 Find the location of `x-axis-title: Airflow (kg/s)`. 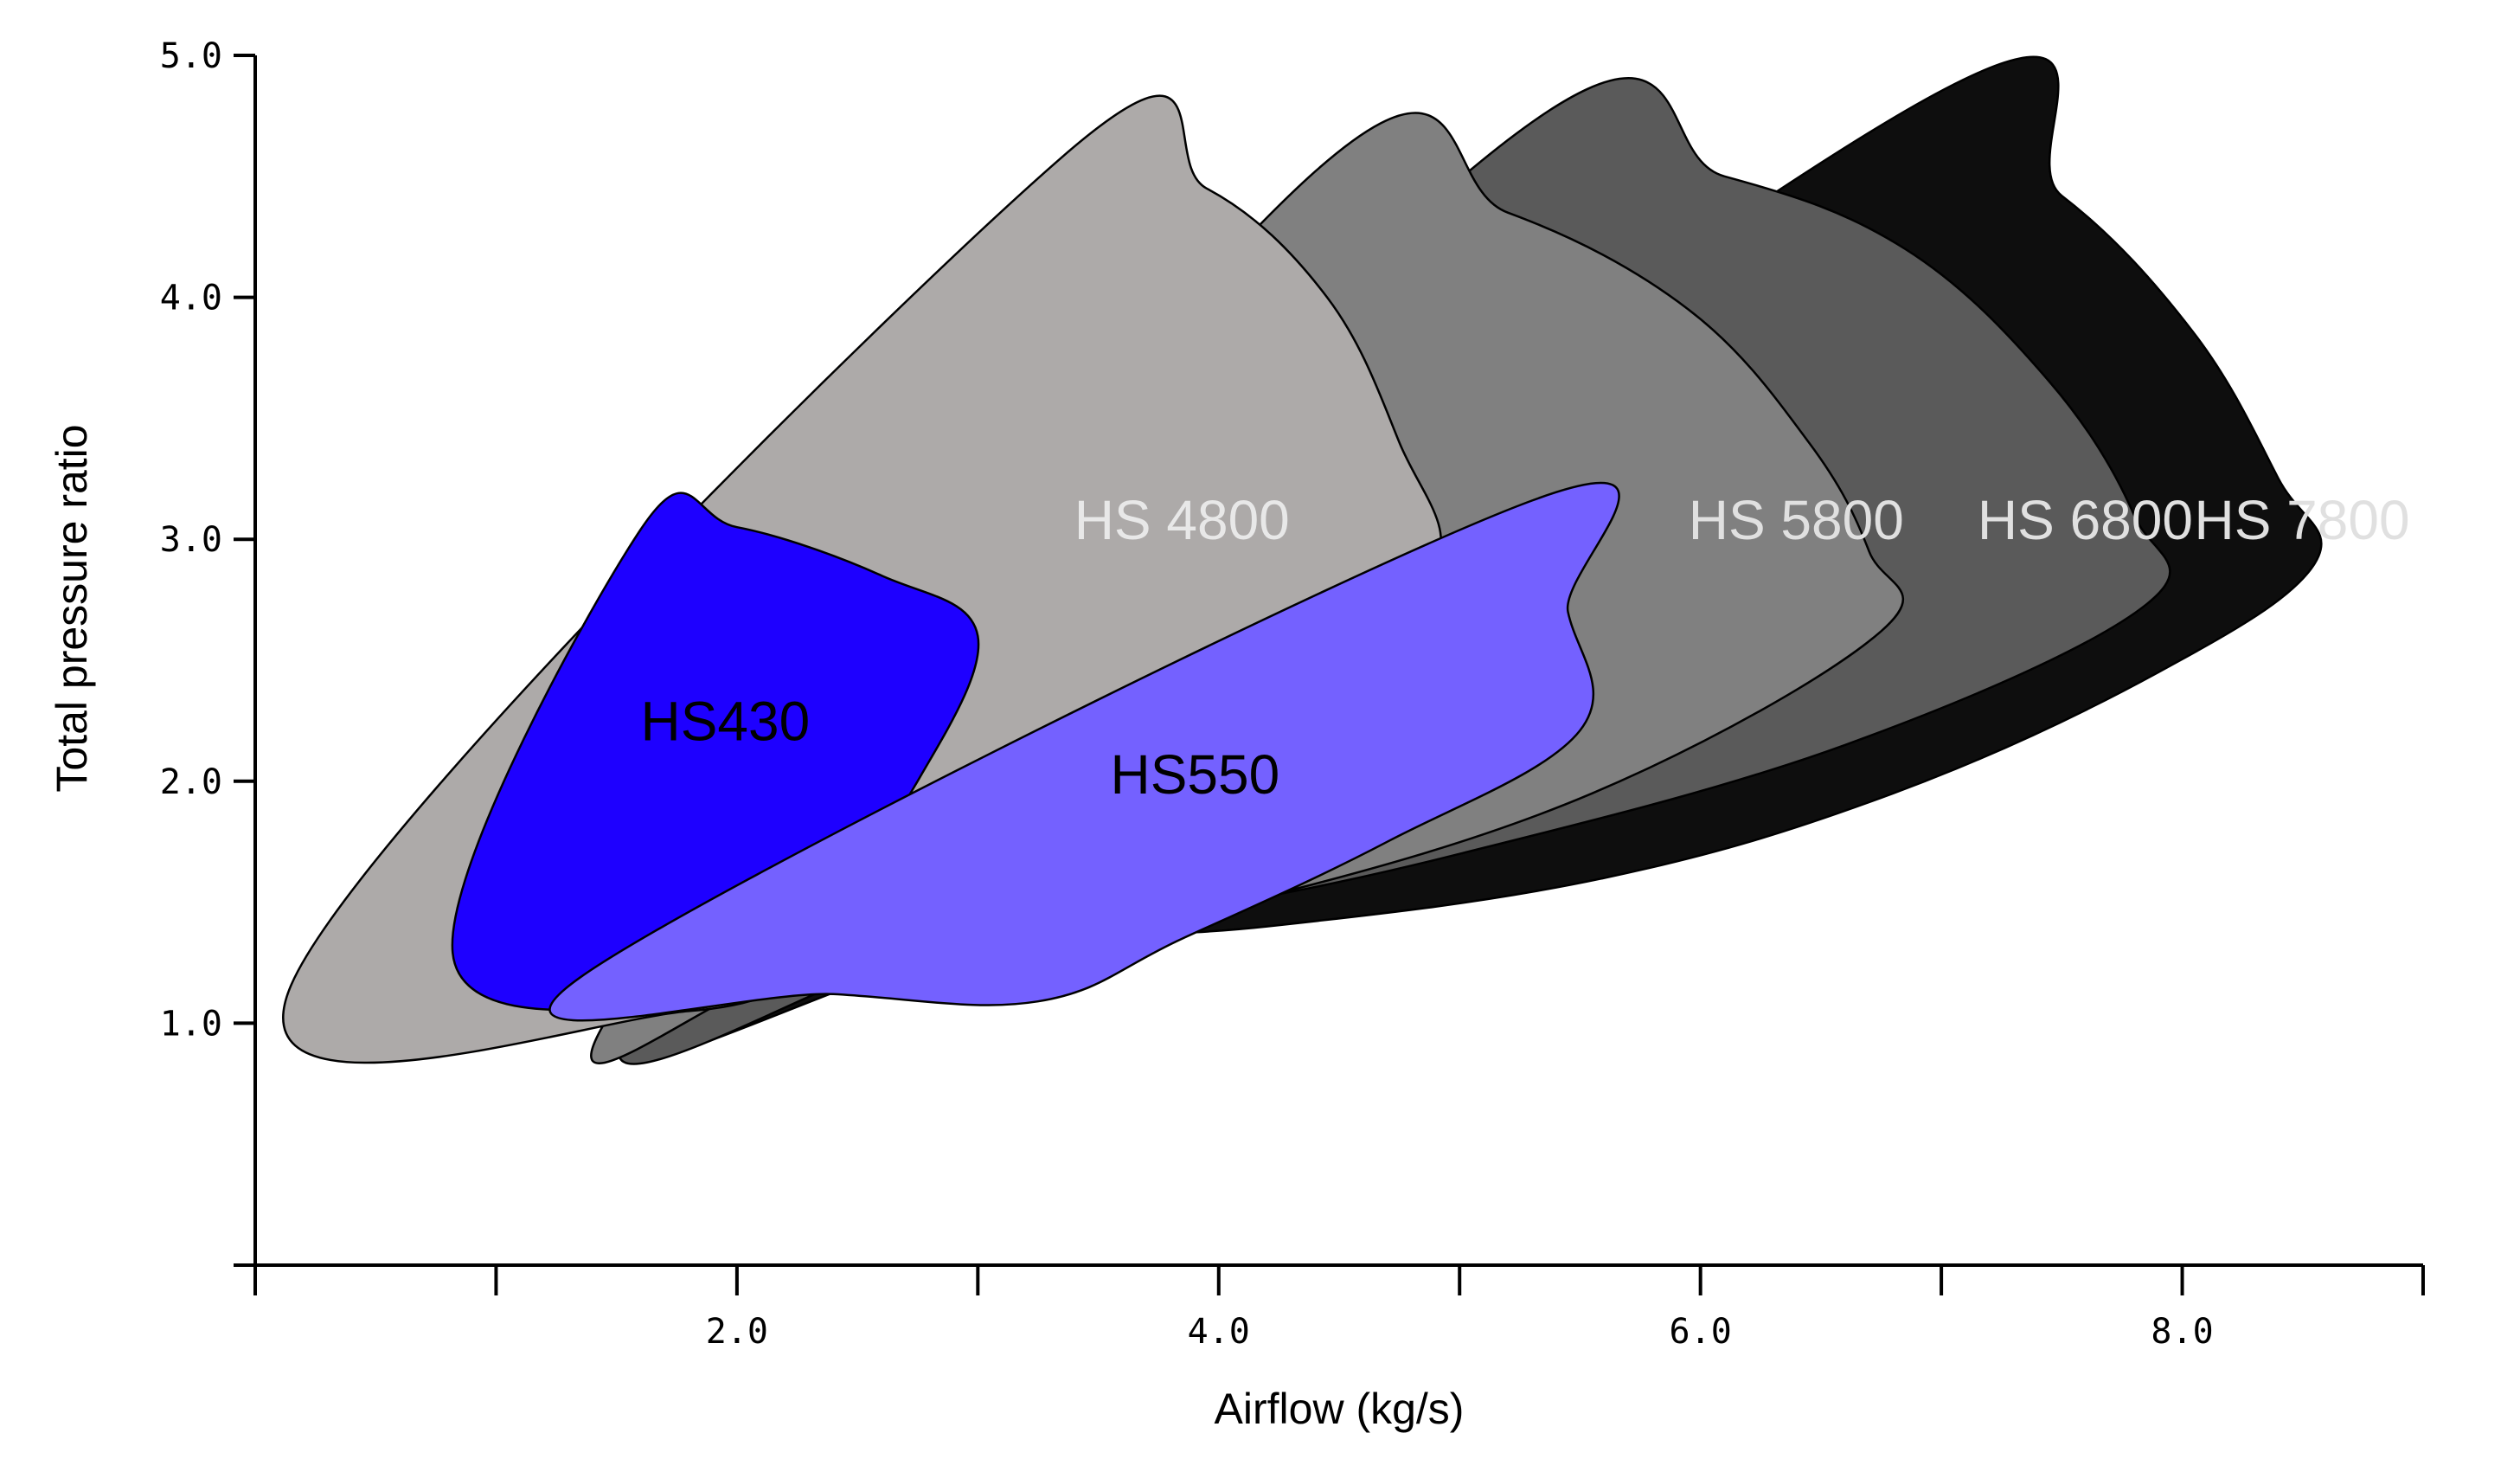

x-axis-title: Airflow (kg/s) is located at coordinates (1340, 1409).